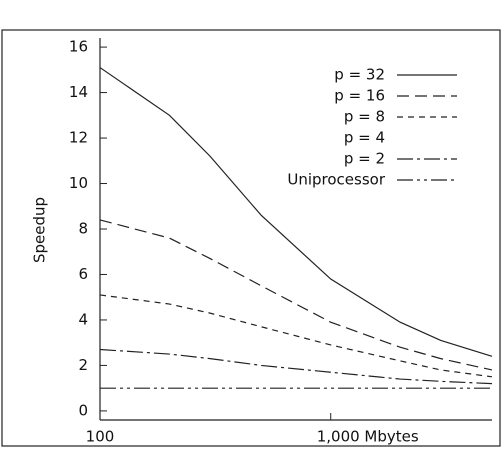 The width and height of the screenshot is (504, 451). What do you see at coordinates (359, 75) in the screenshot?
I see `legend-label: p = 32` at bounding box center [359, 75].